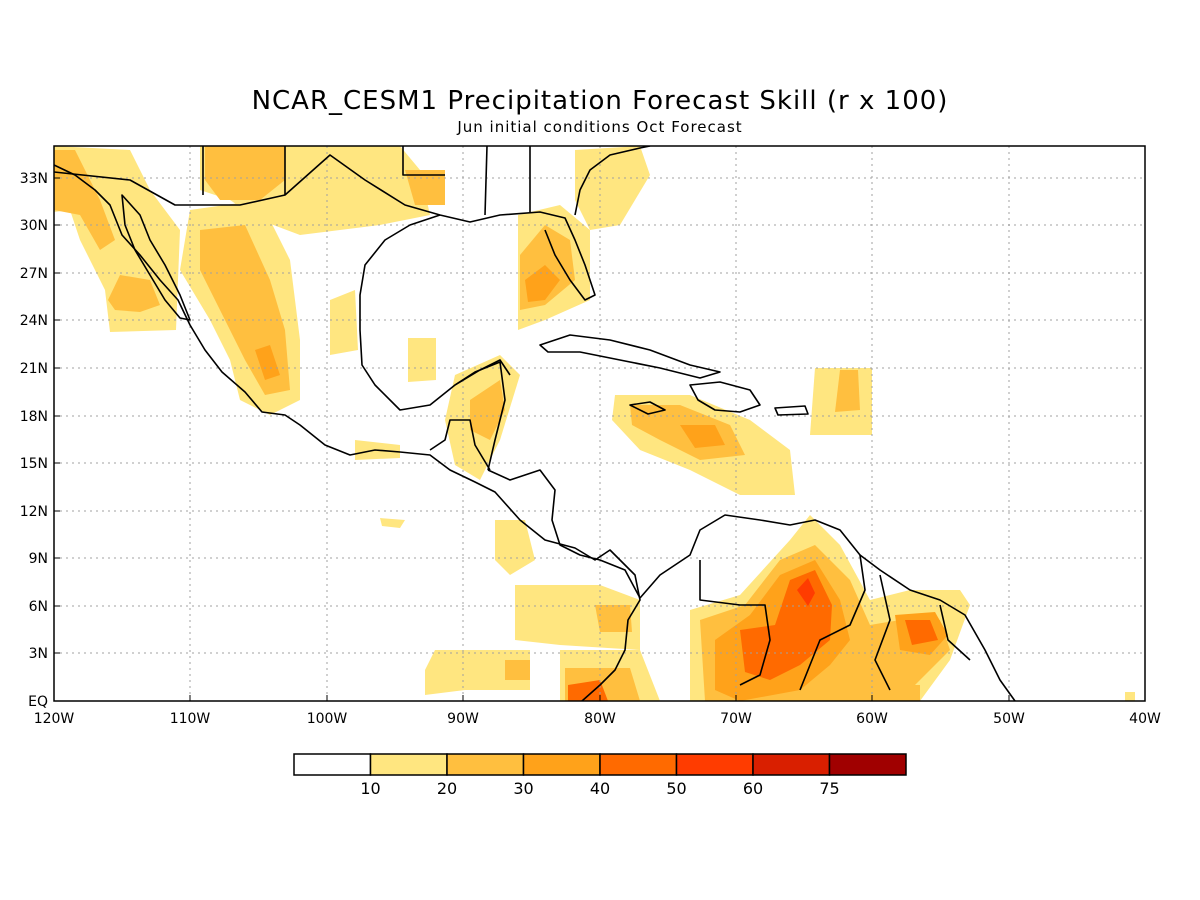 Image resolution: width=1200 pixels, height=900 pixels. Describe the element at coordinates (370, 788) in the screenshot. I see `colorbar-label-10: 10` at that location.